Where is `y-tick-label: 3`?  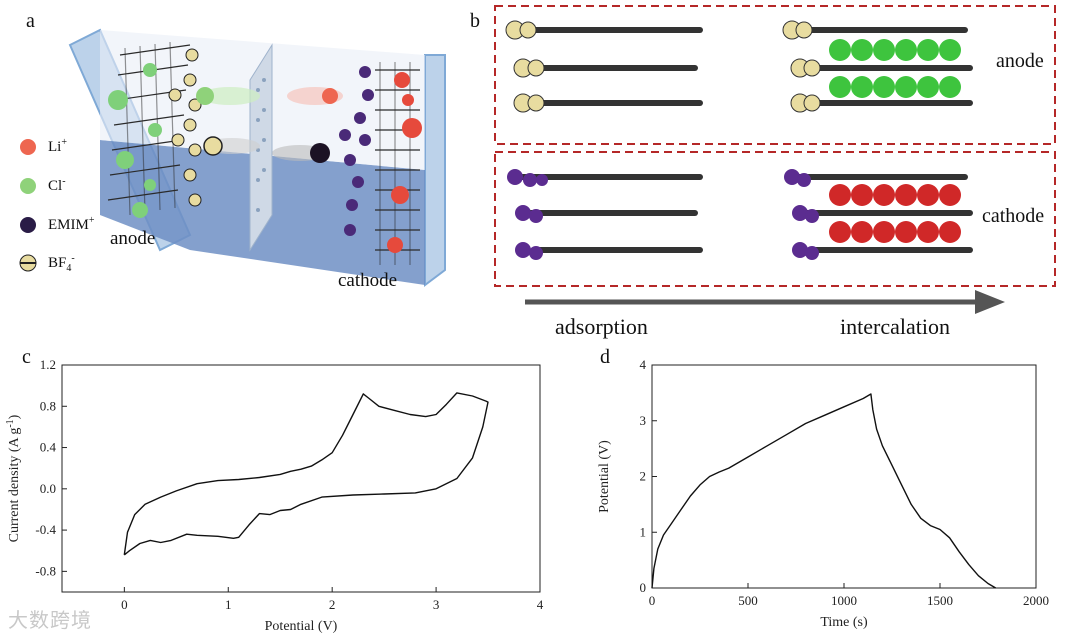 y-tick-label: 3 is located at coordinates (643, 420).